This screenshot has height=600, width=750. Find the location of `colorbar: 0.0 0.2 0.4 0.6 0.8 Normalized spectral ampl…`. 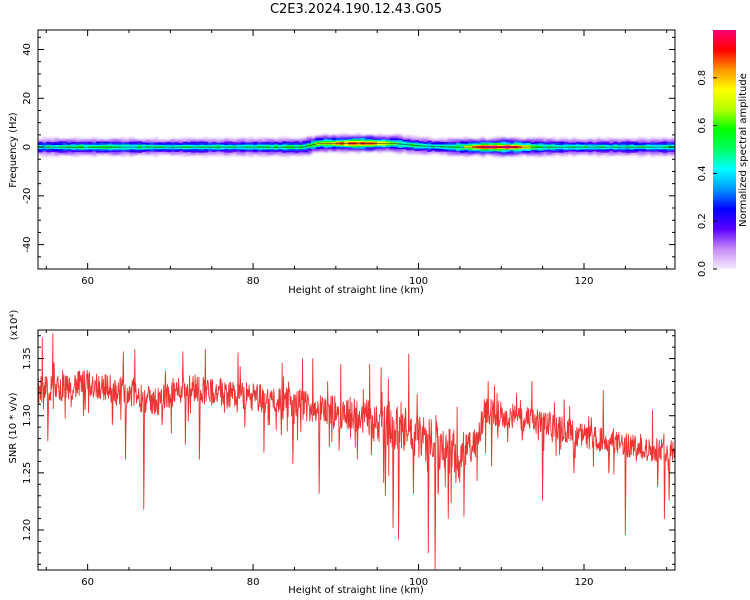

colorbar: 0.0 0.2 0.4 0.6 0.8 Normalized spectral ampl… is located at coordinates (723, 153).